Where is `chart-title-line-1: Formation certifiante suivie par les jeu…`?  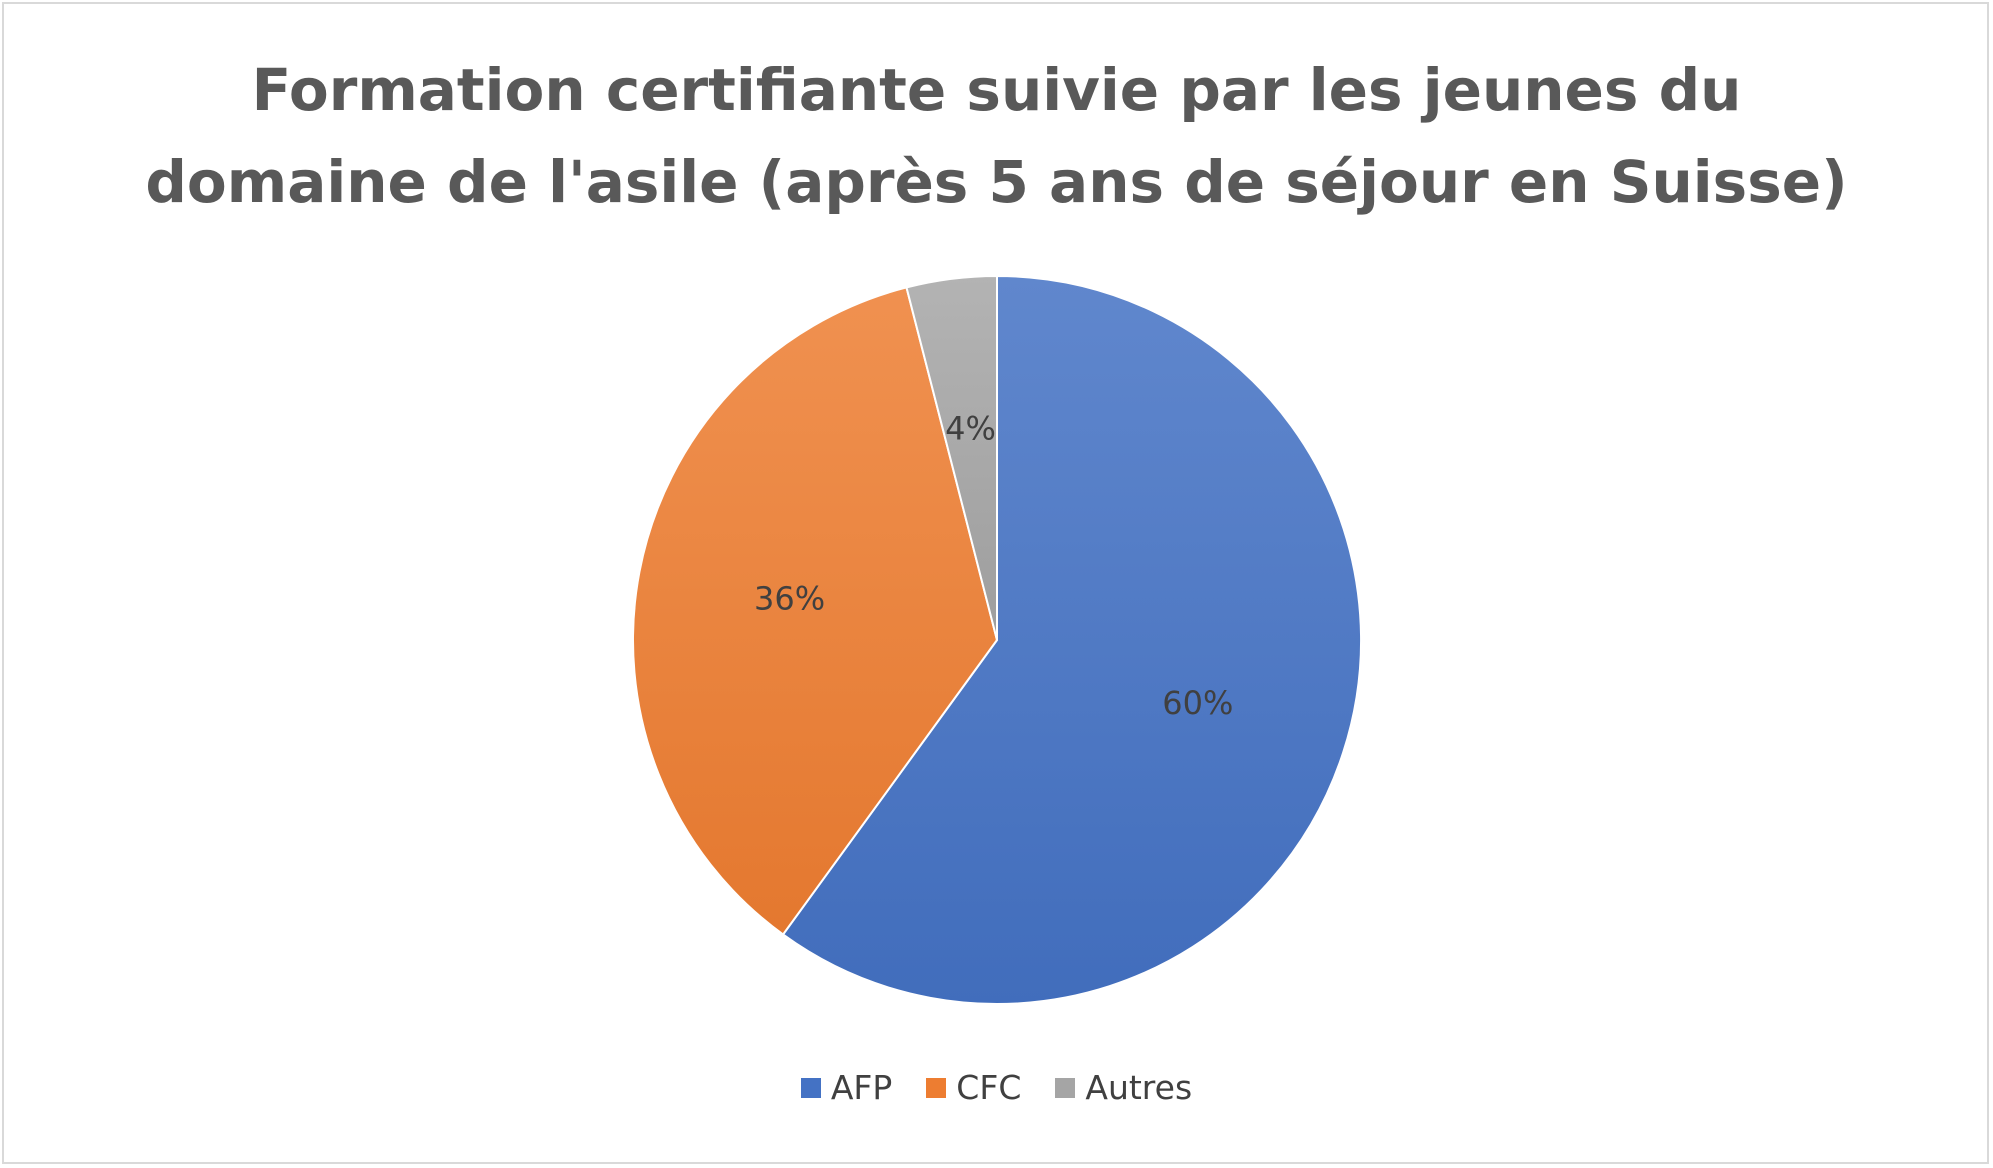 chart-title-line-1: Formation certifiante suivie par les jeu… is located at coordinates (996, 90).